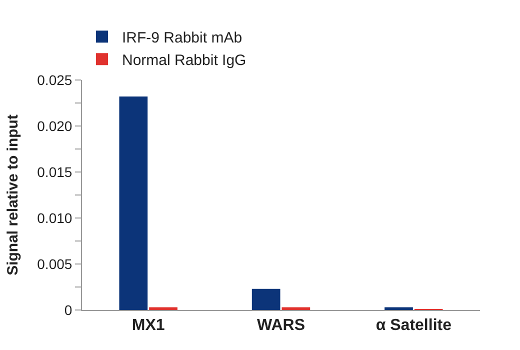  I want to click on x-tick-label: α Satellite, so click(414, 325).